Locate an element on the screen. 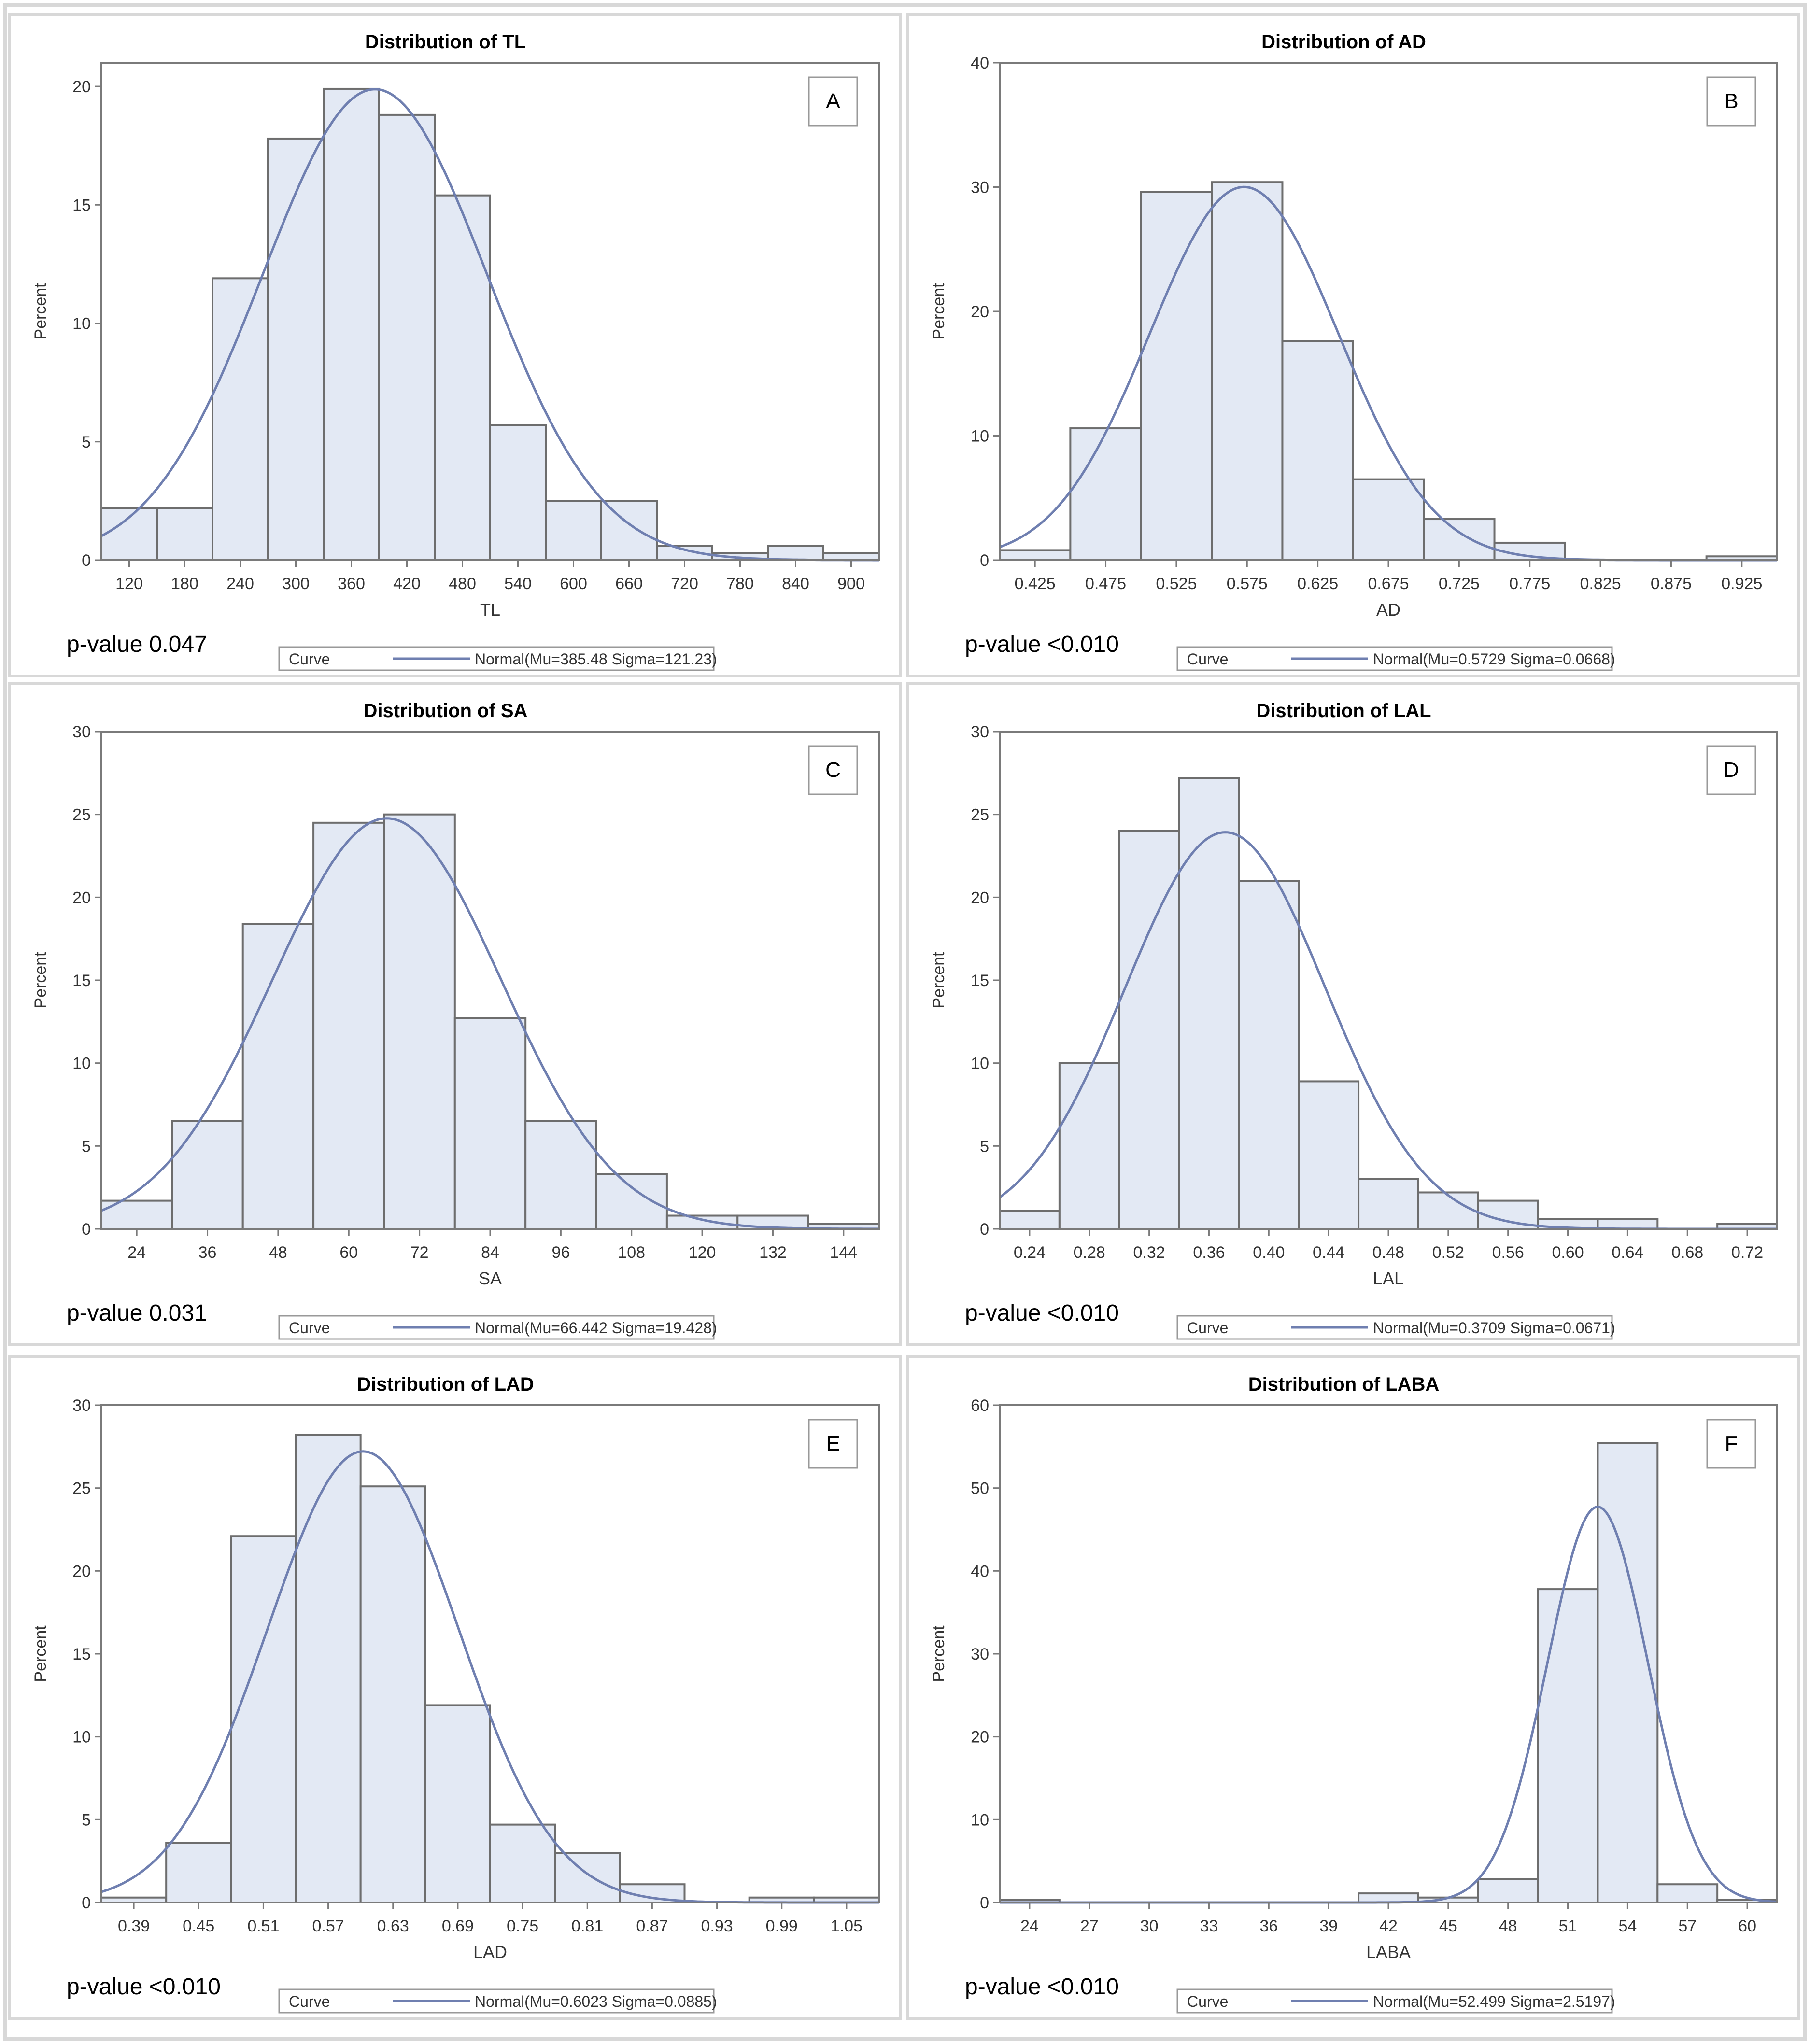  x-tick-label: 240 is located at coordinates (240, 584).